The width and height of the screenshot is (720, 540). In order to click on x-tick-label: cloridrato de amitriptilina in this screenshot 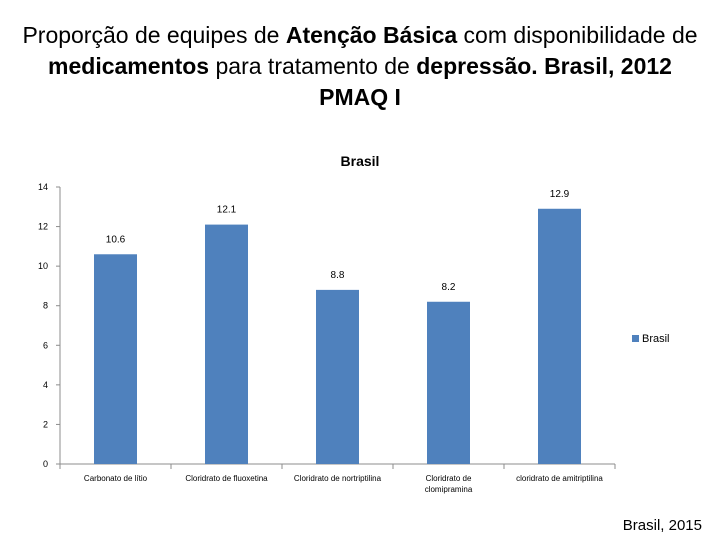, I will do `click(559, 478)`.